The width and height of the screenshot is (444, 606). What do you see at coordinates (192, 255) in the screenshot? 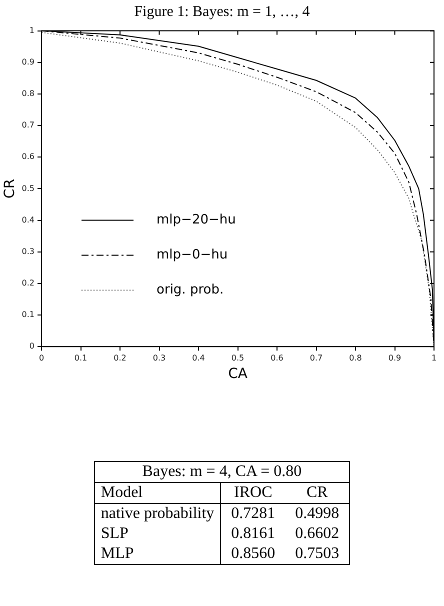
I see `legend-label: mlp−0−hu` at bounding box center [192, 255].